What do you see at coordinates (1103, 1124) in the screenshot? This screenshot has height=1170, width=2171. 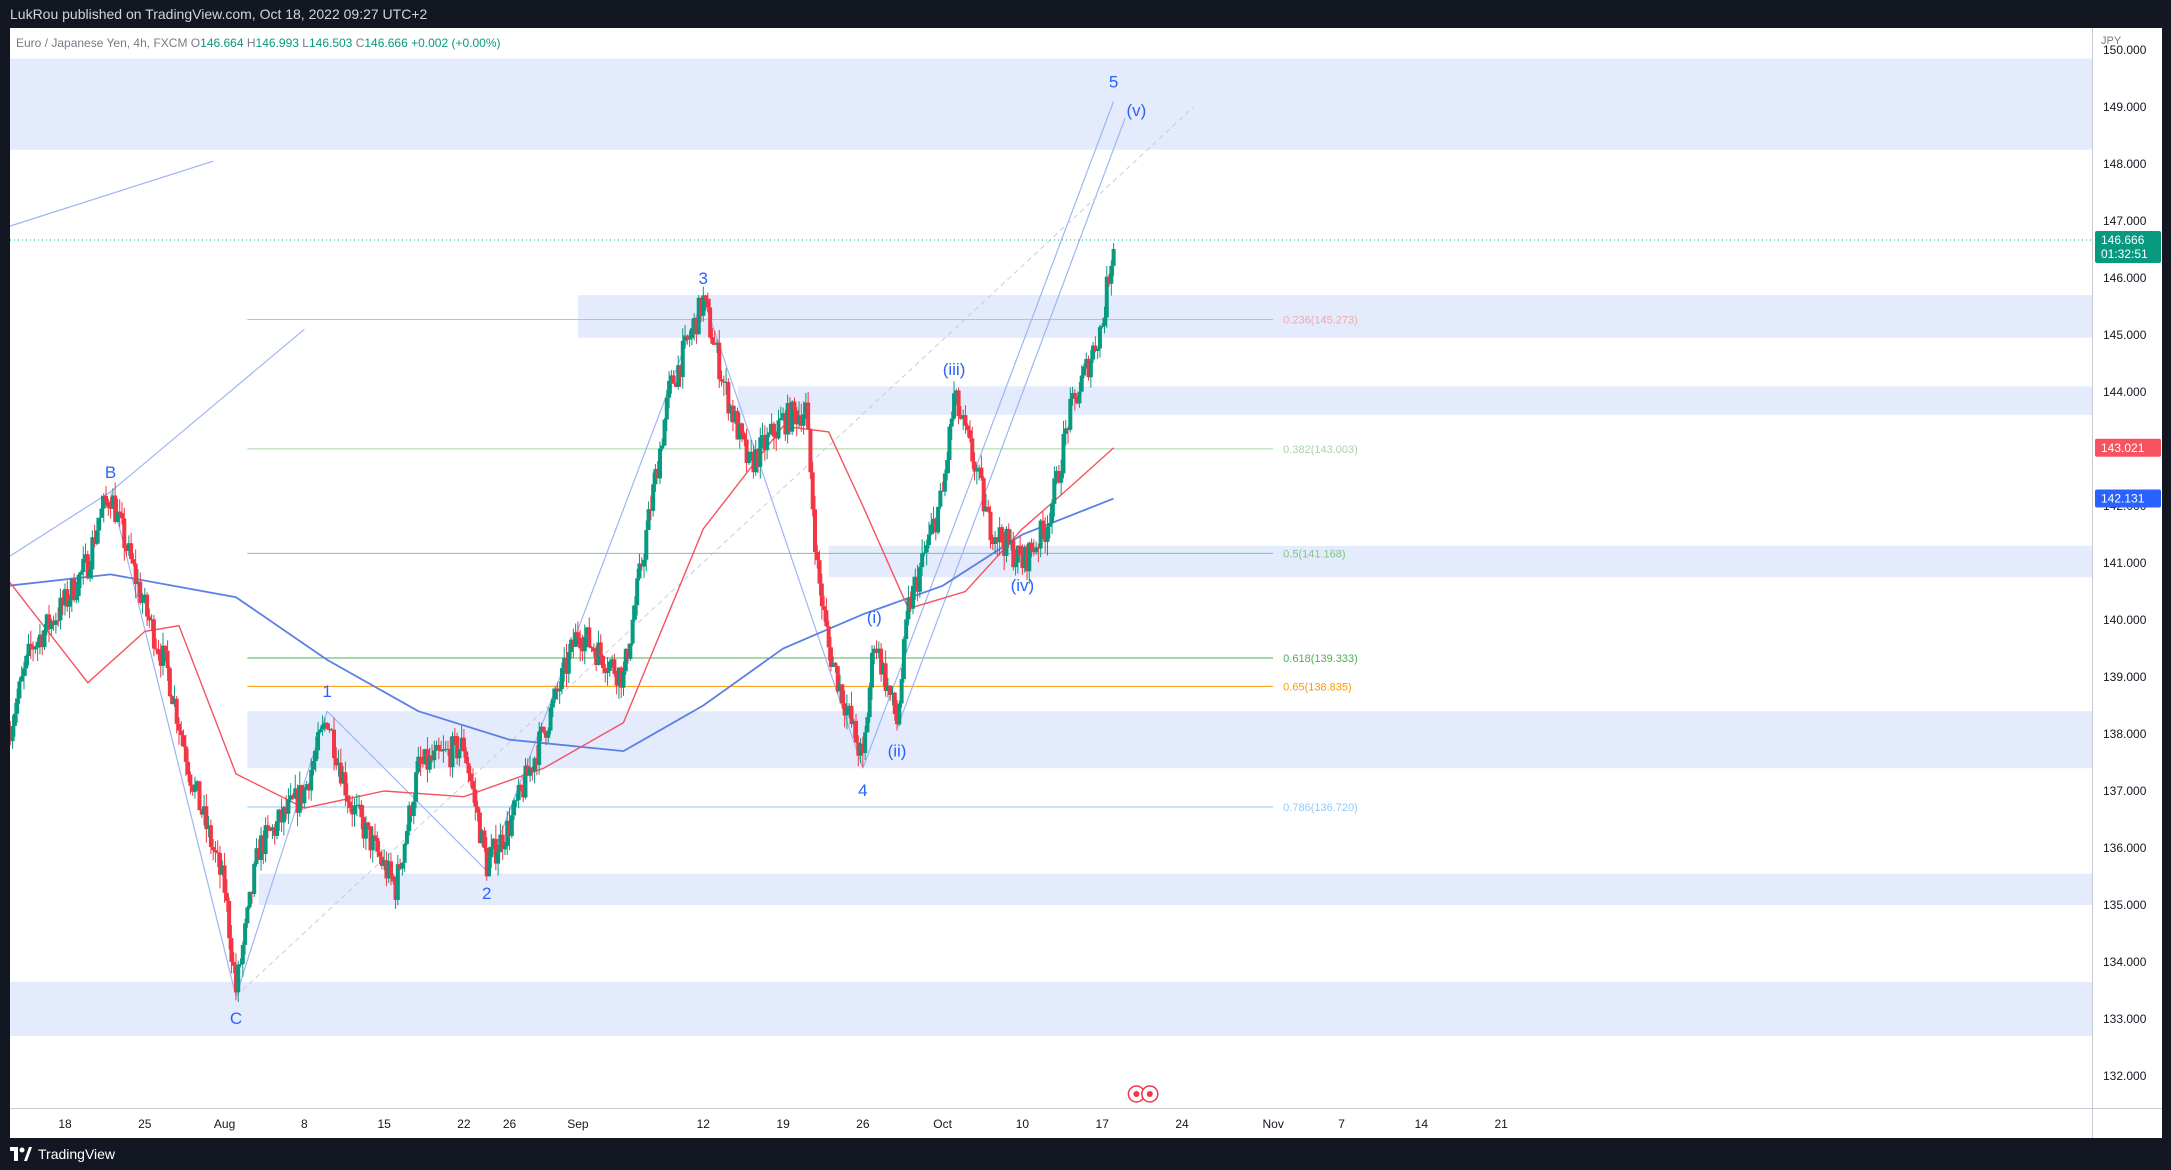 I see `time-tick: 17` at bounding box center [1103, 1124].